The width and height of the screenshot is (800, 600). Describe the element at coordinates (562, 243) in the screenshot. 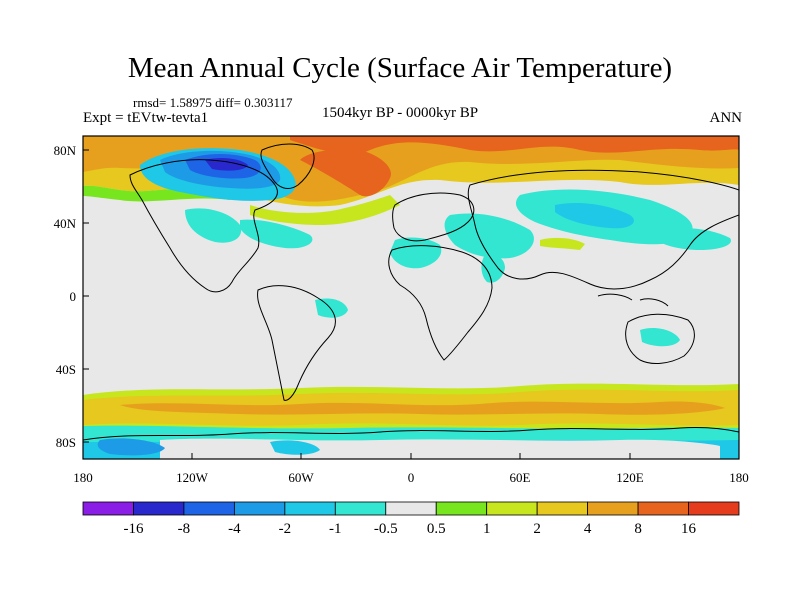

I see `central-asia-warm-strip` at that location.